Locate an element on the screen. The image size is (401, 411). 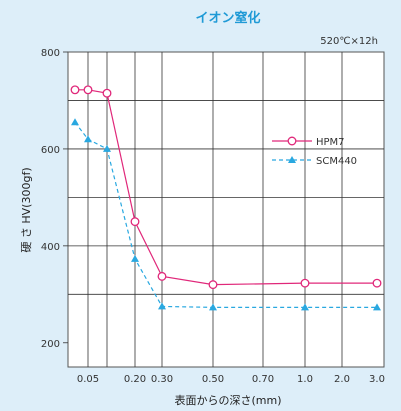
x-axis-label: 表面からの深さ(mm) is located at coordinates (227, 400).